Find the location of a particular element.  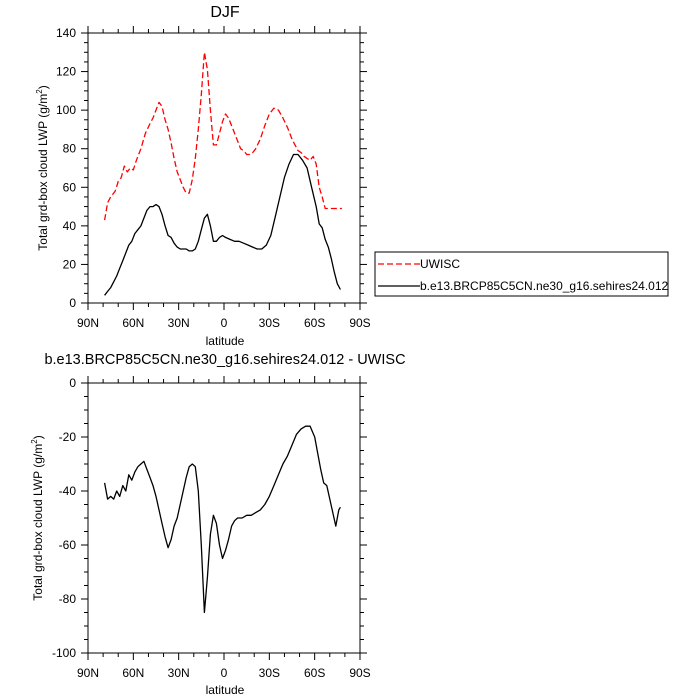

bottom-y-tick-label: 0 is located at coordinates (72, 383).